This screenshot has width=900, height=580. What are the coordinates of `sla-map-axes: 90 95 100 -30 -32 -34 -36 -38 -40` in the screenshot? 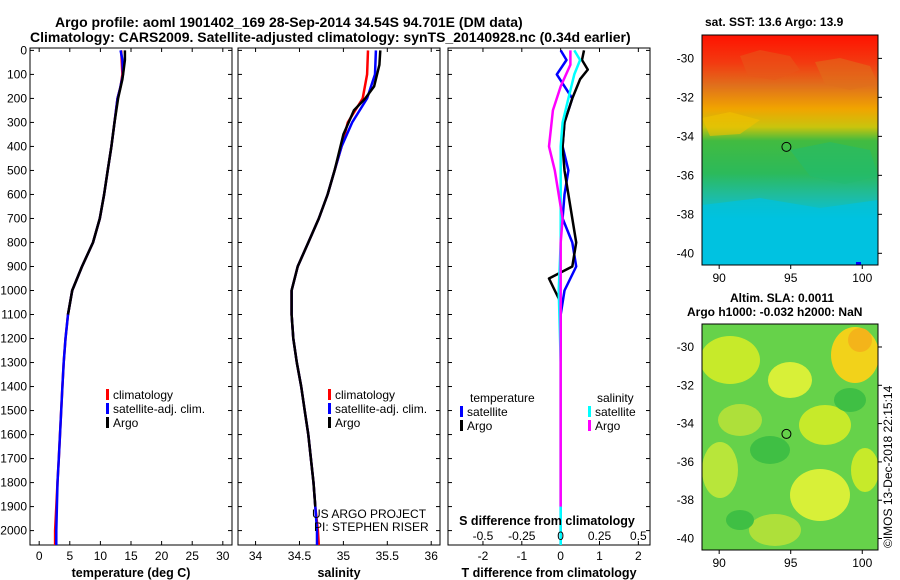 It's located at (779, 455).